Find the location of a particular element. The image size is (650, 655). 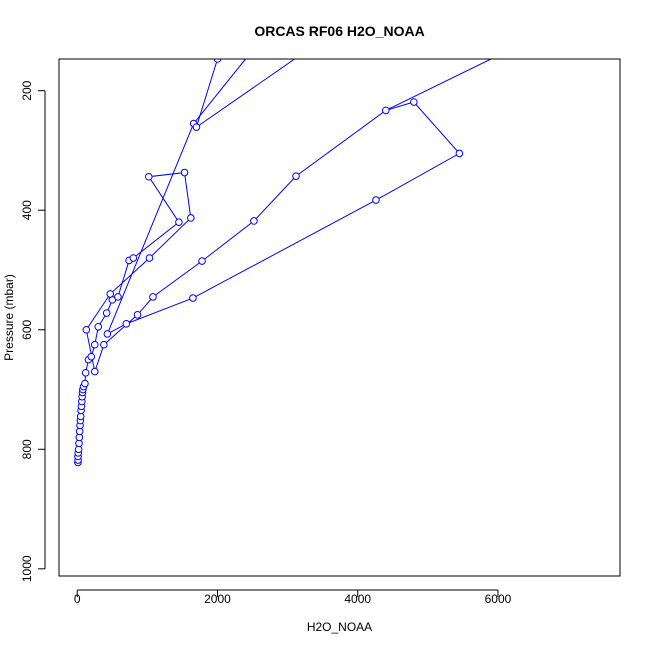

y-tick-label: 800 is located at coordinates (27, 449).